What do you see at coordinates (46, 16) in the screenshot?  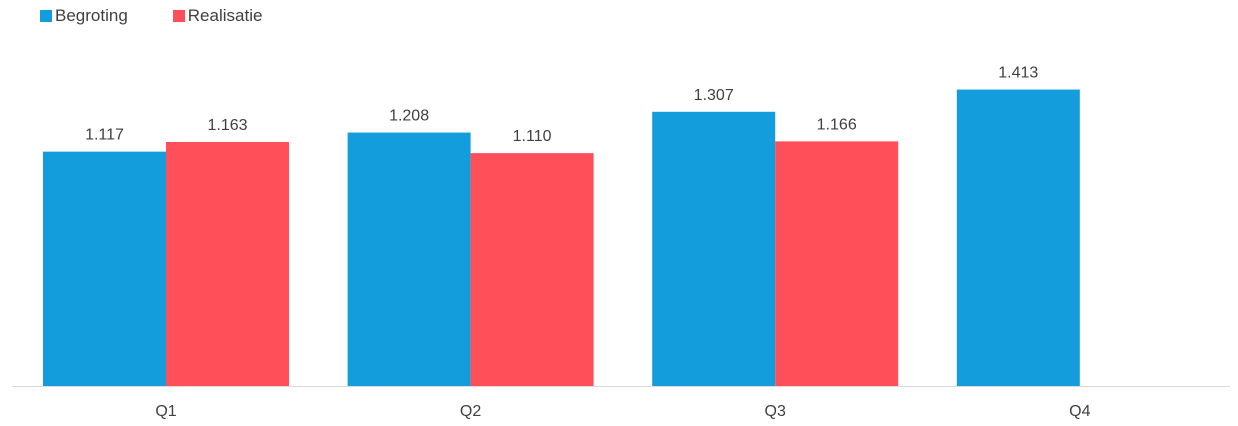 I see `legend-swatch-begroting` at bounding box center [46, 16].